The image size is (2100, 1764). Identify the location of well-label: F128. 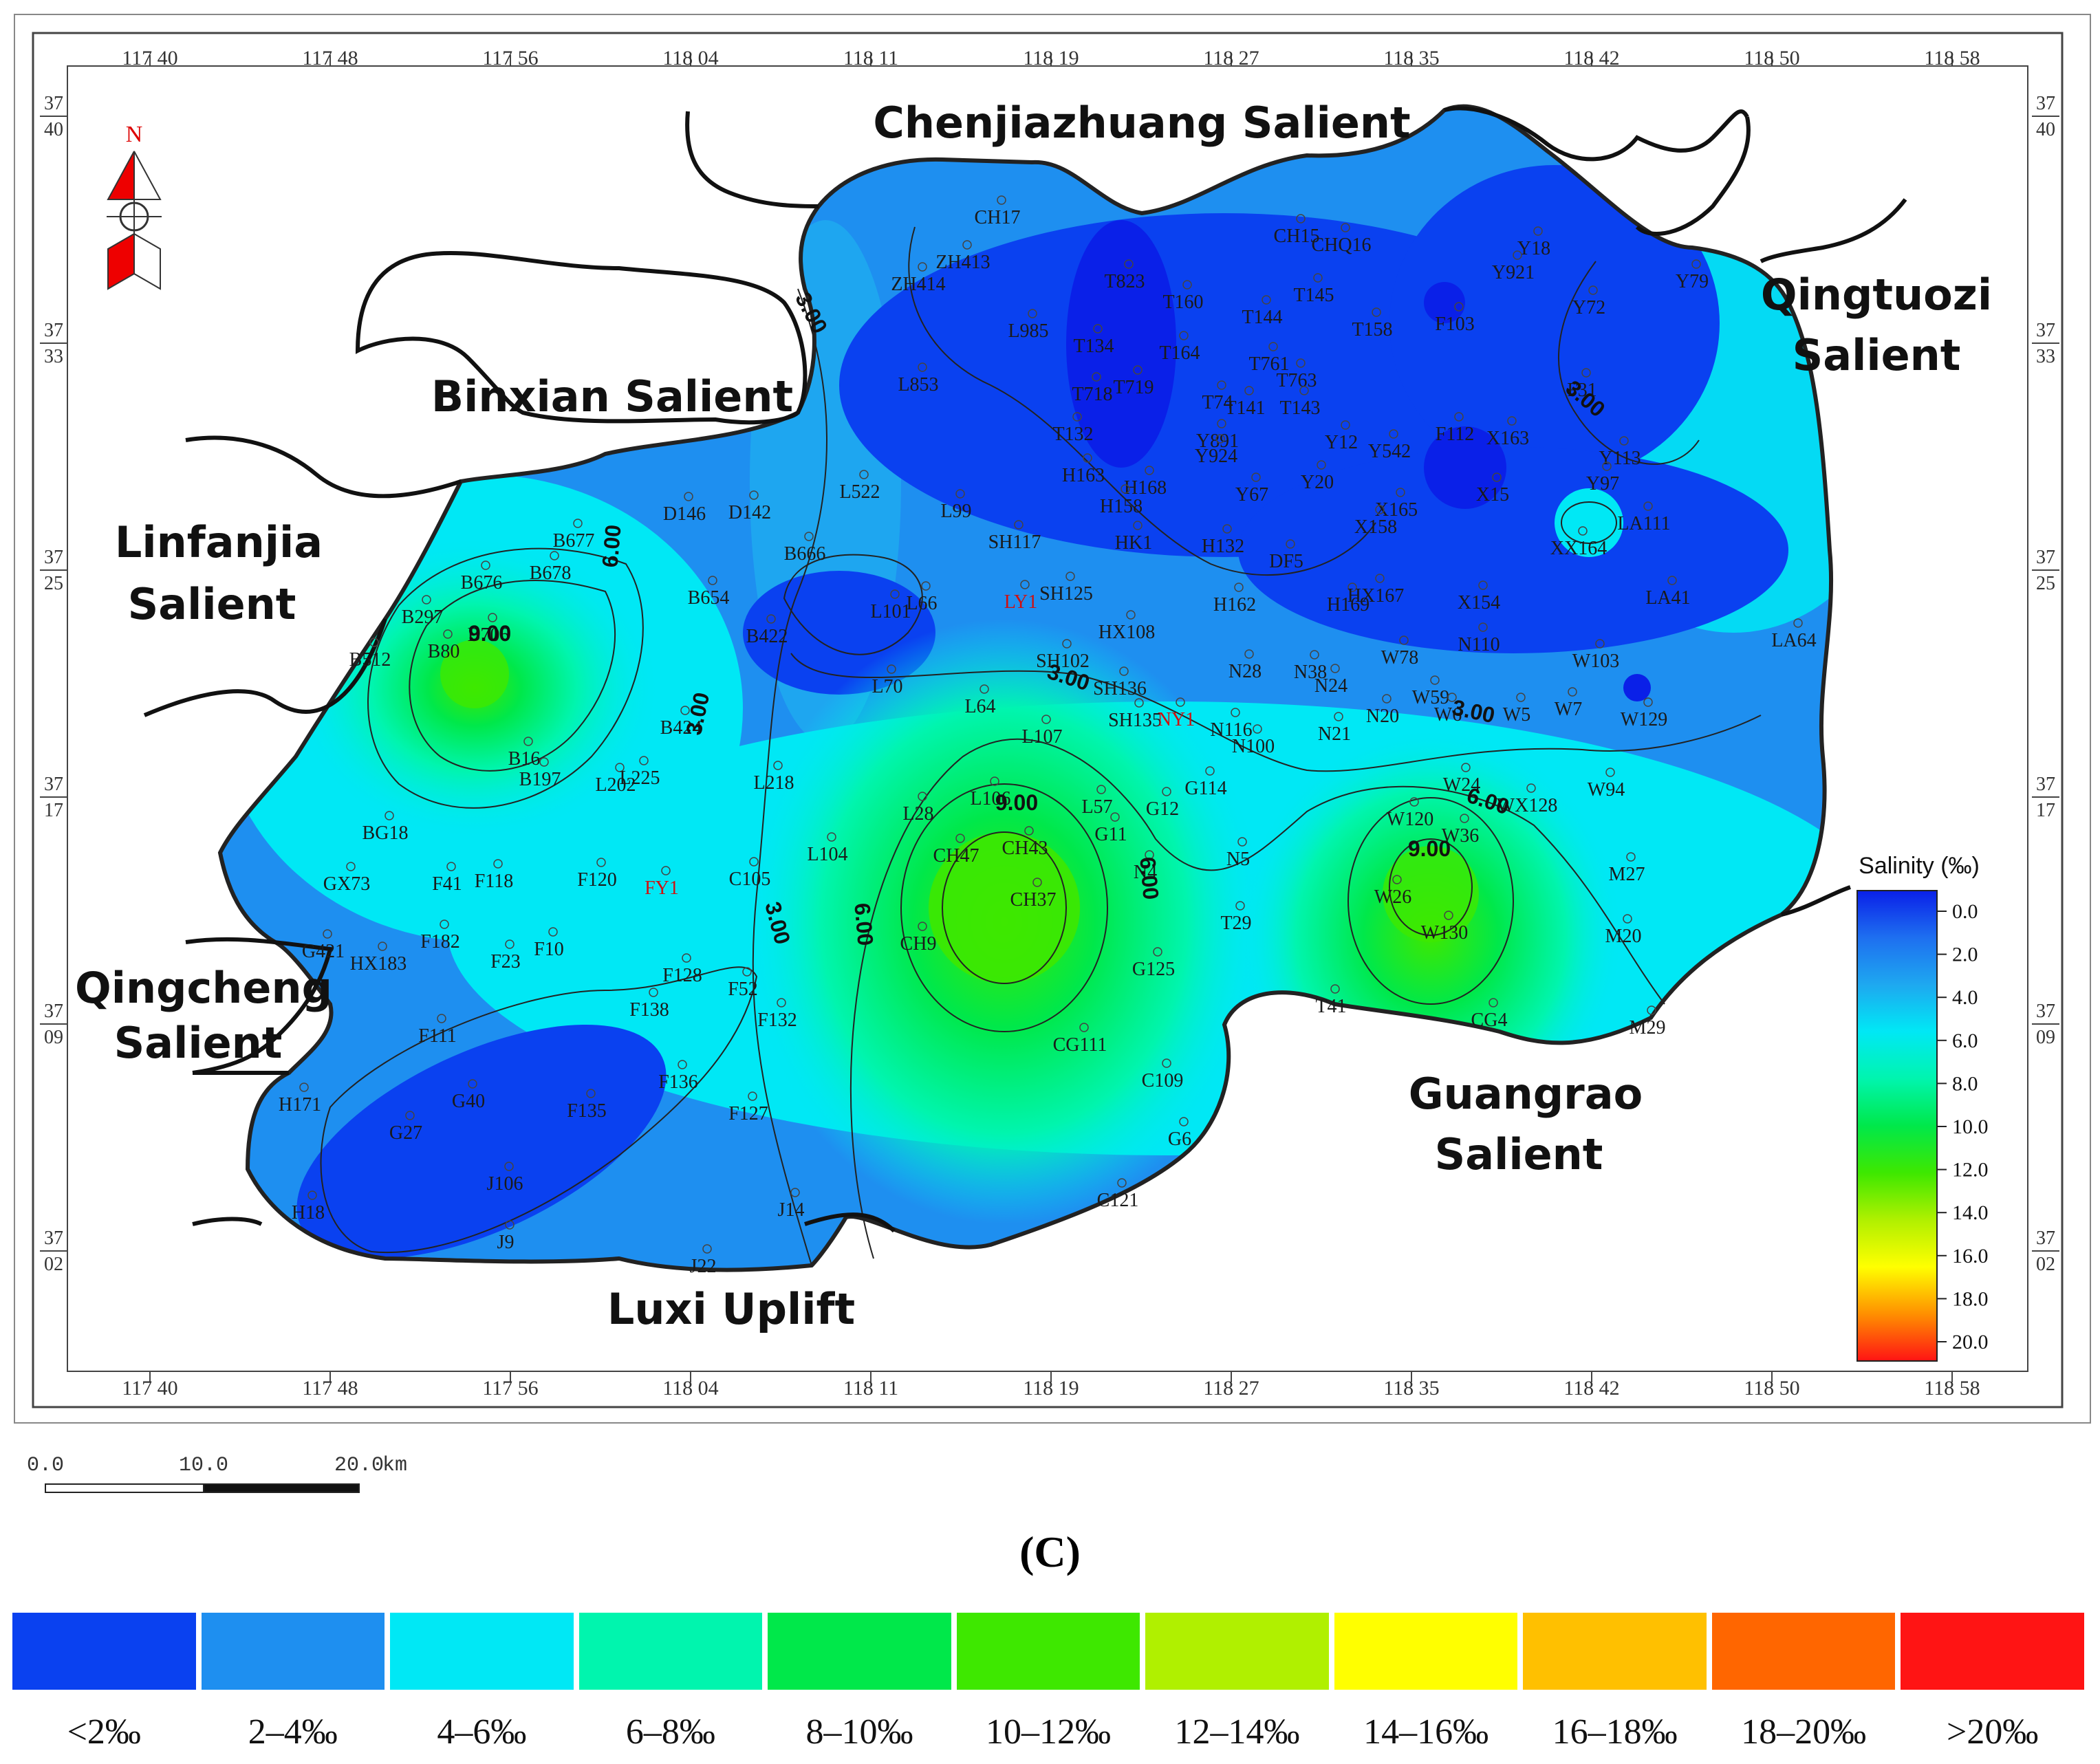
(682, 975).